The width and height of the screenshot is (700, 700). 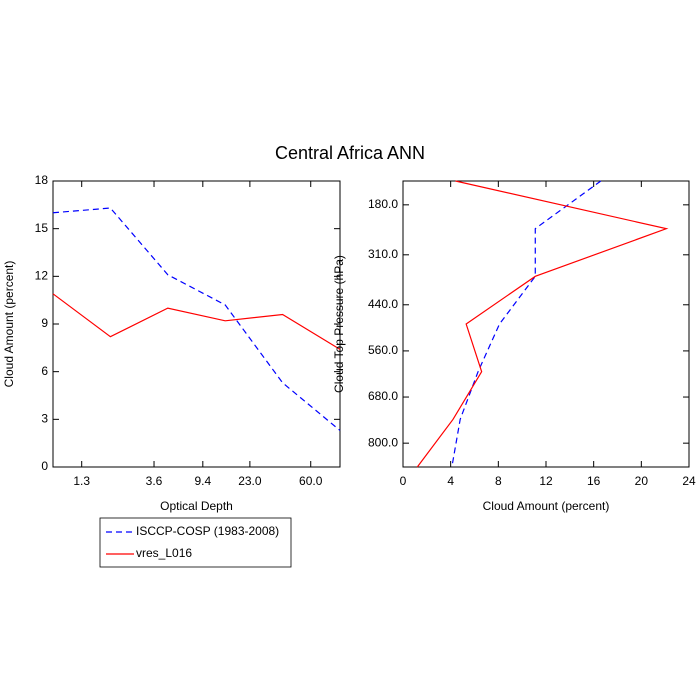 What do you see at coordinates (42, 276) in the screenshot?
I see `y-tick-label: 12` at bounding box center [42, 276].